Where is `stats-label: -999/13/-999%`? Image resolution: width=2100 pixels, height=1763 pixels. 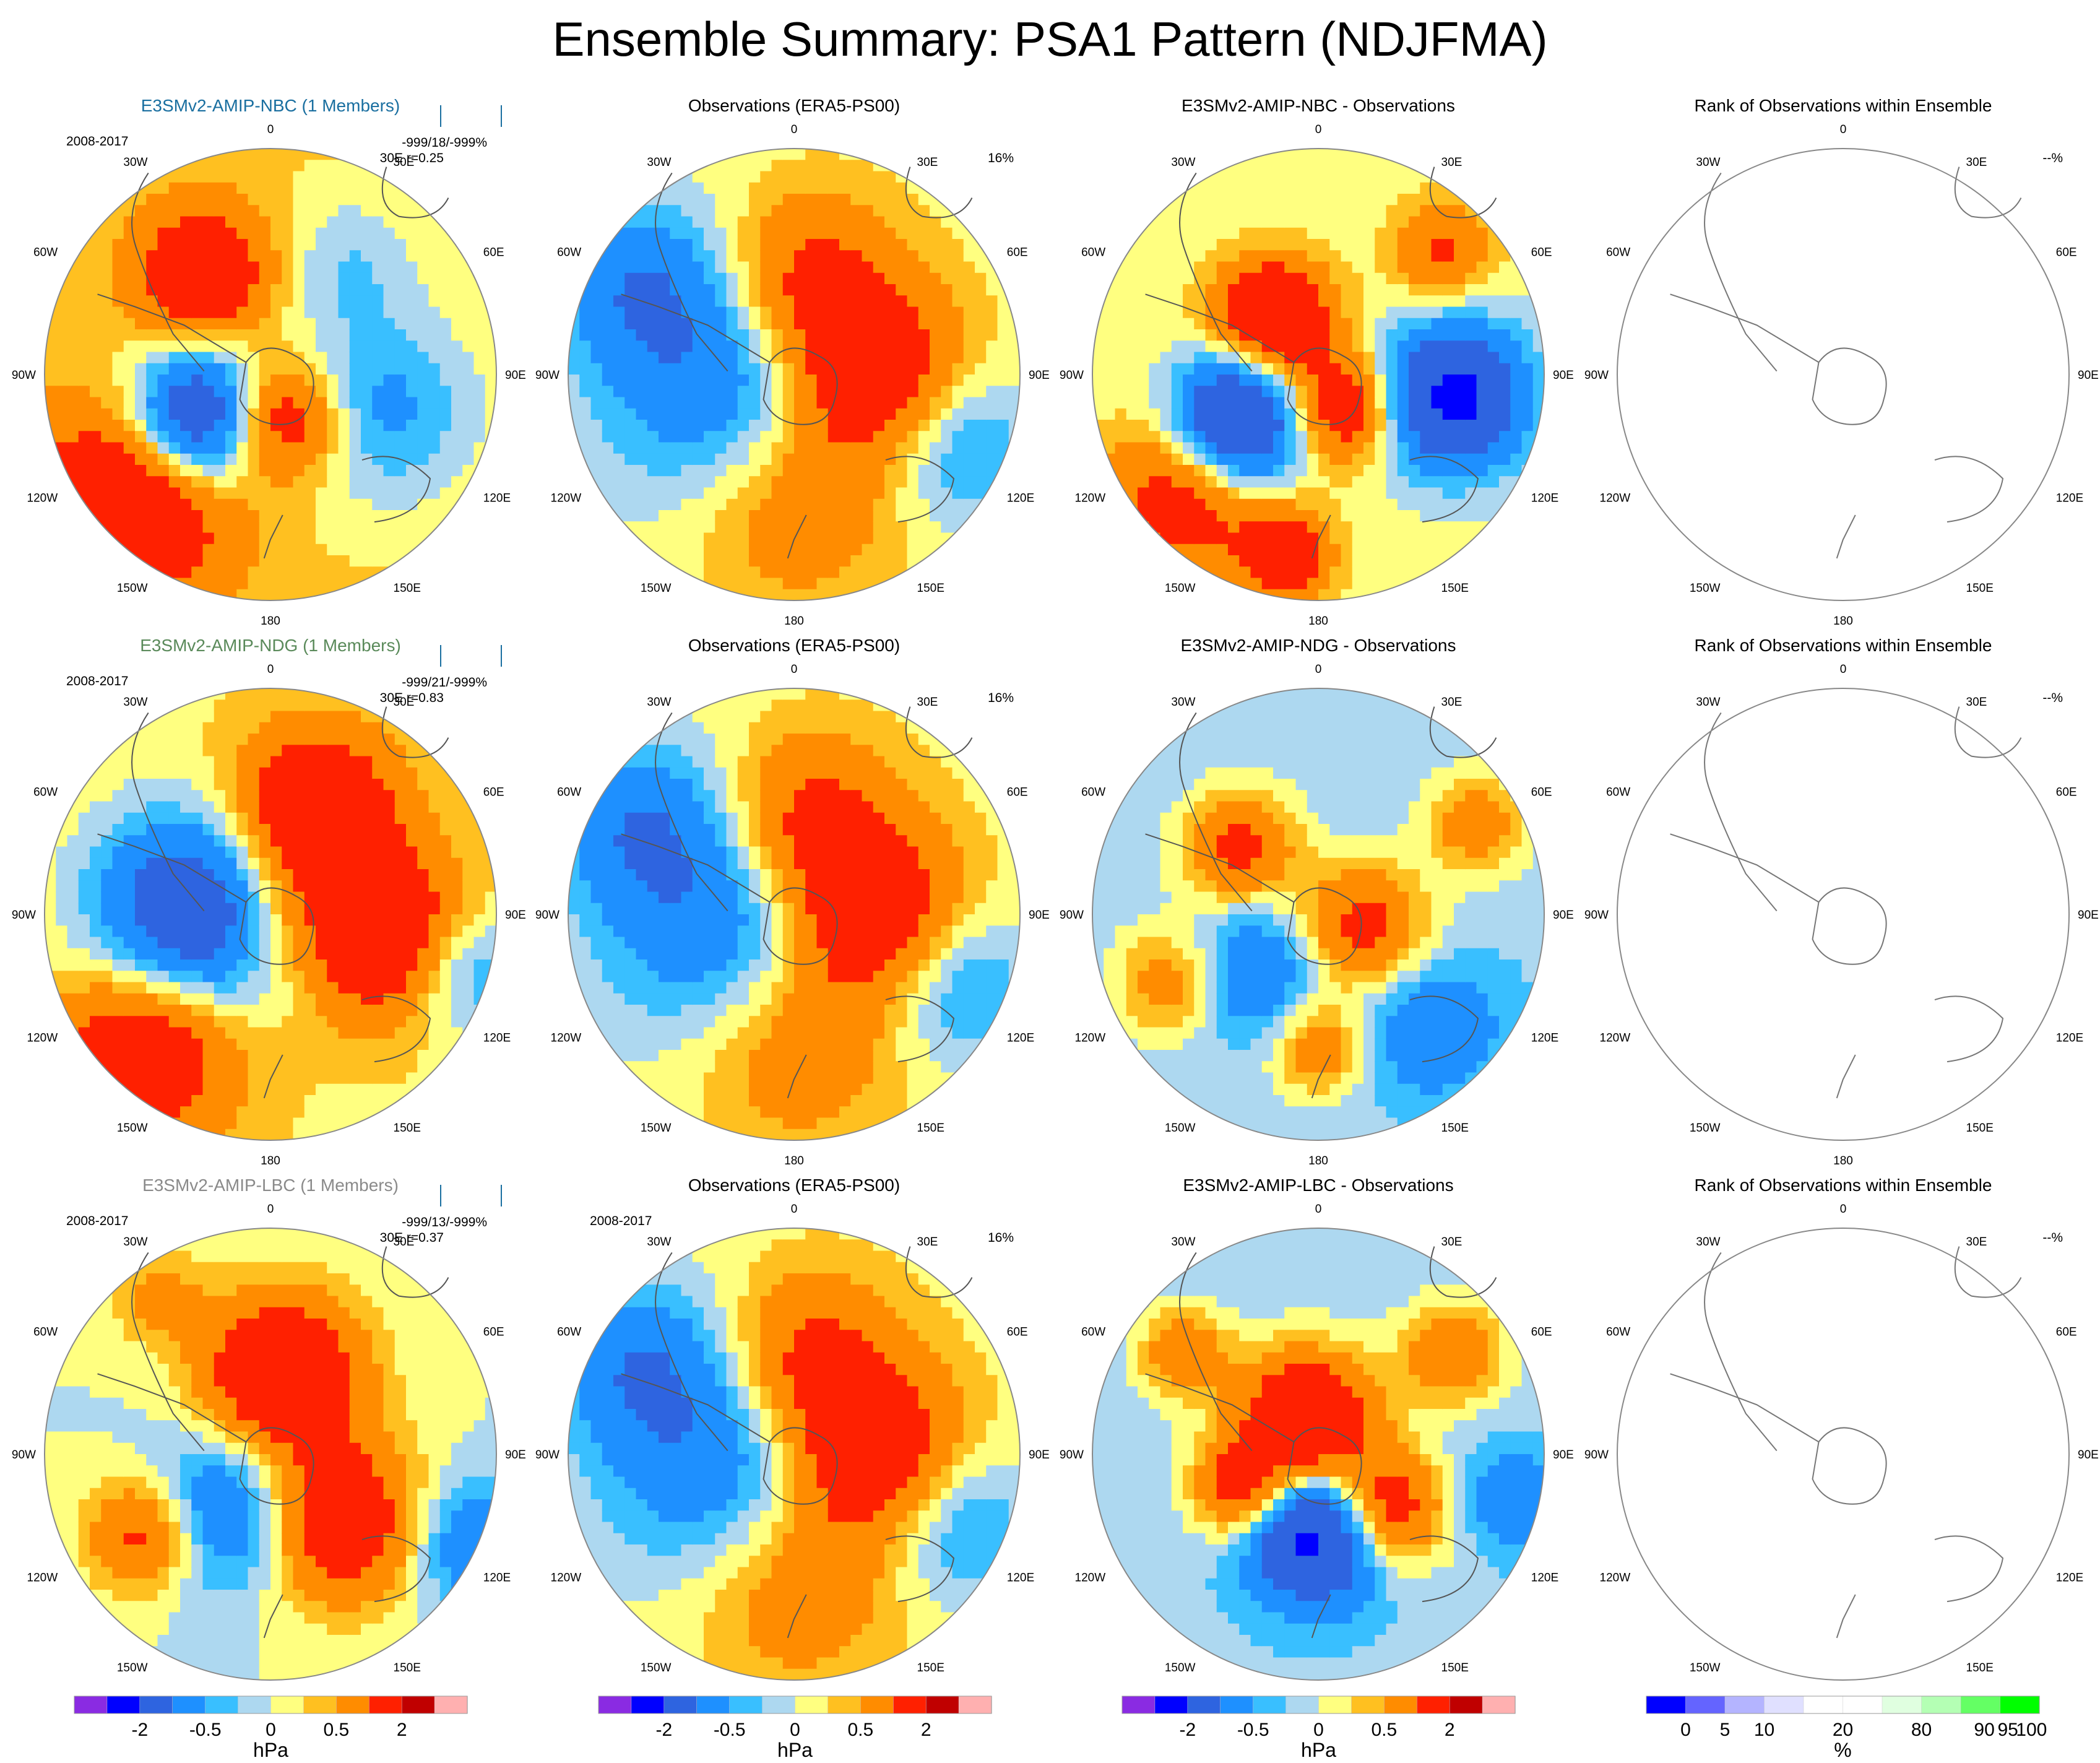 stats-label: -999/13/-999% is located at coordinates (444, 1222).